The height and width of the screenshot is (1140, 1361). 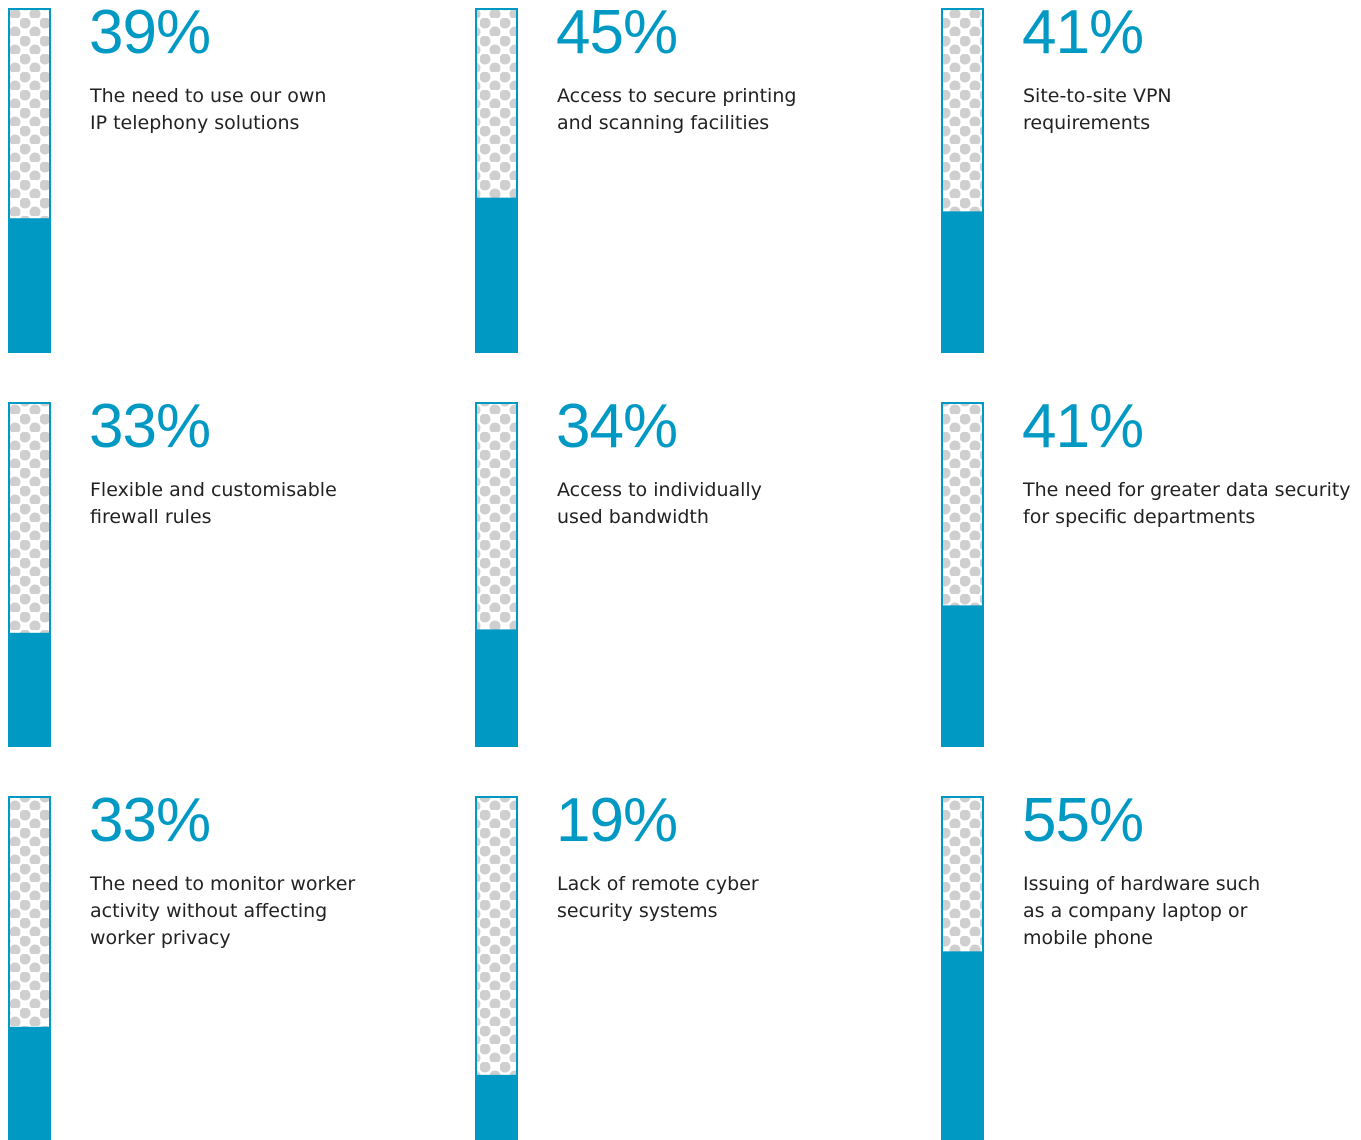 What do you see at coordinates (617, 426) in the screenshot?
I see `value-label: 34%` at bounding box center [617, 426].